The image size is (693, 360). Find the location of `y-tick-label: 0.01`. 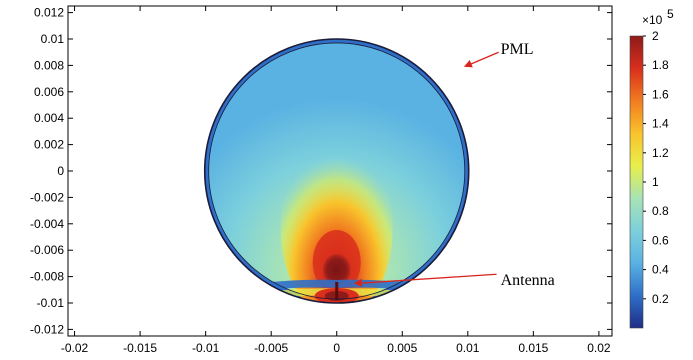

y-tick-label: 0.01 is located at coordinates (53, 39).